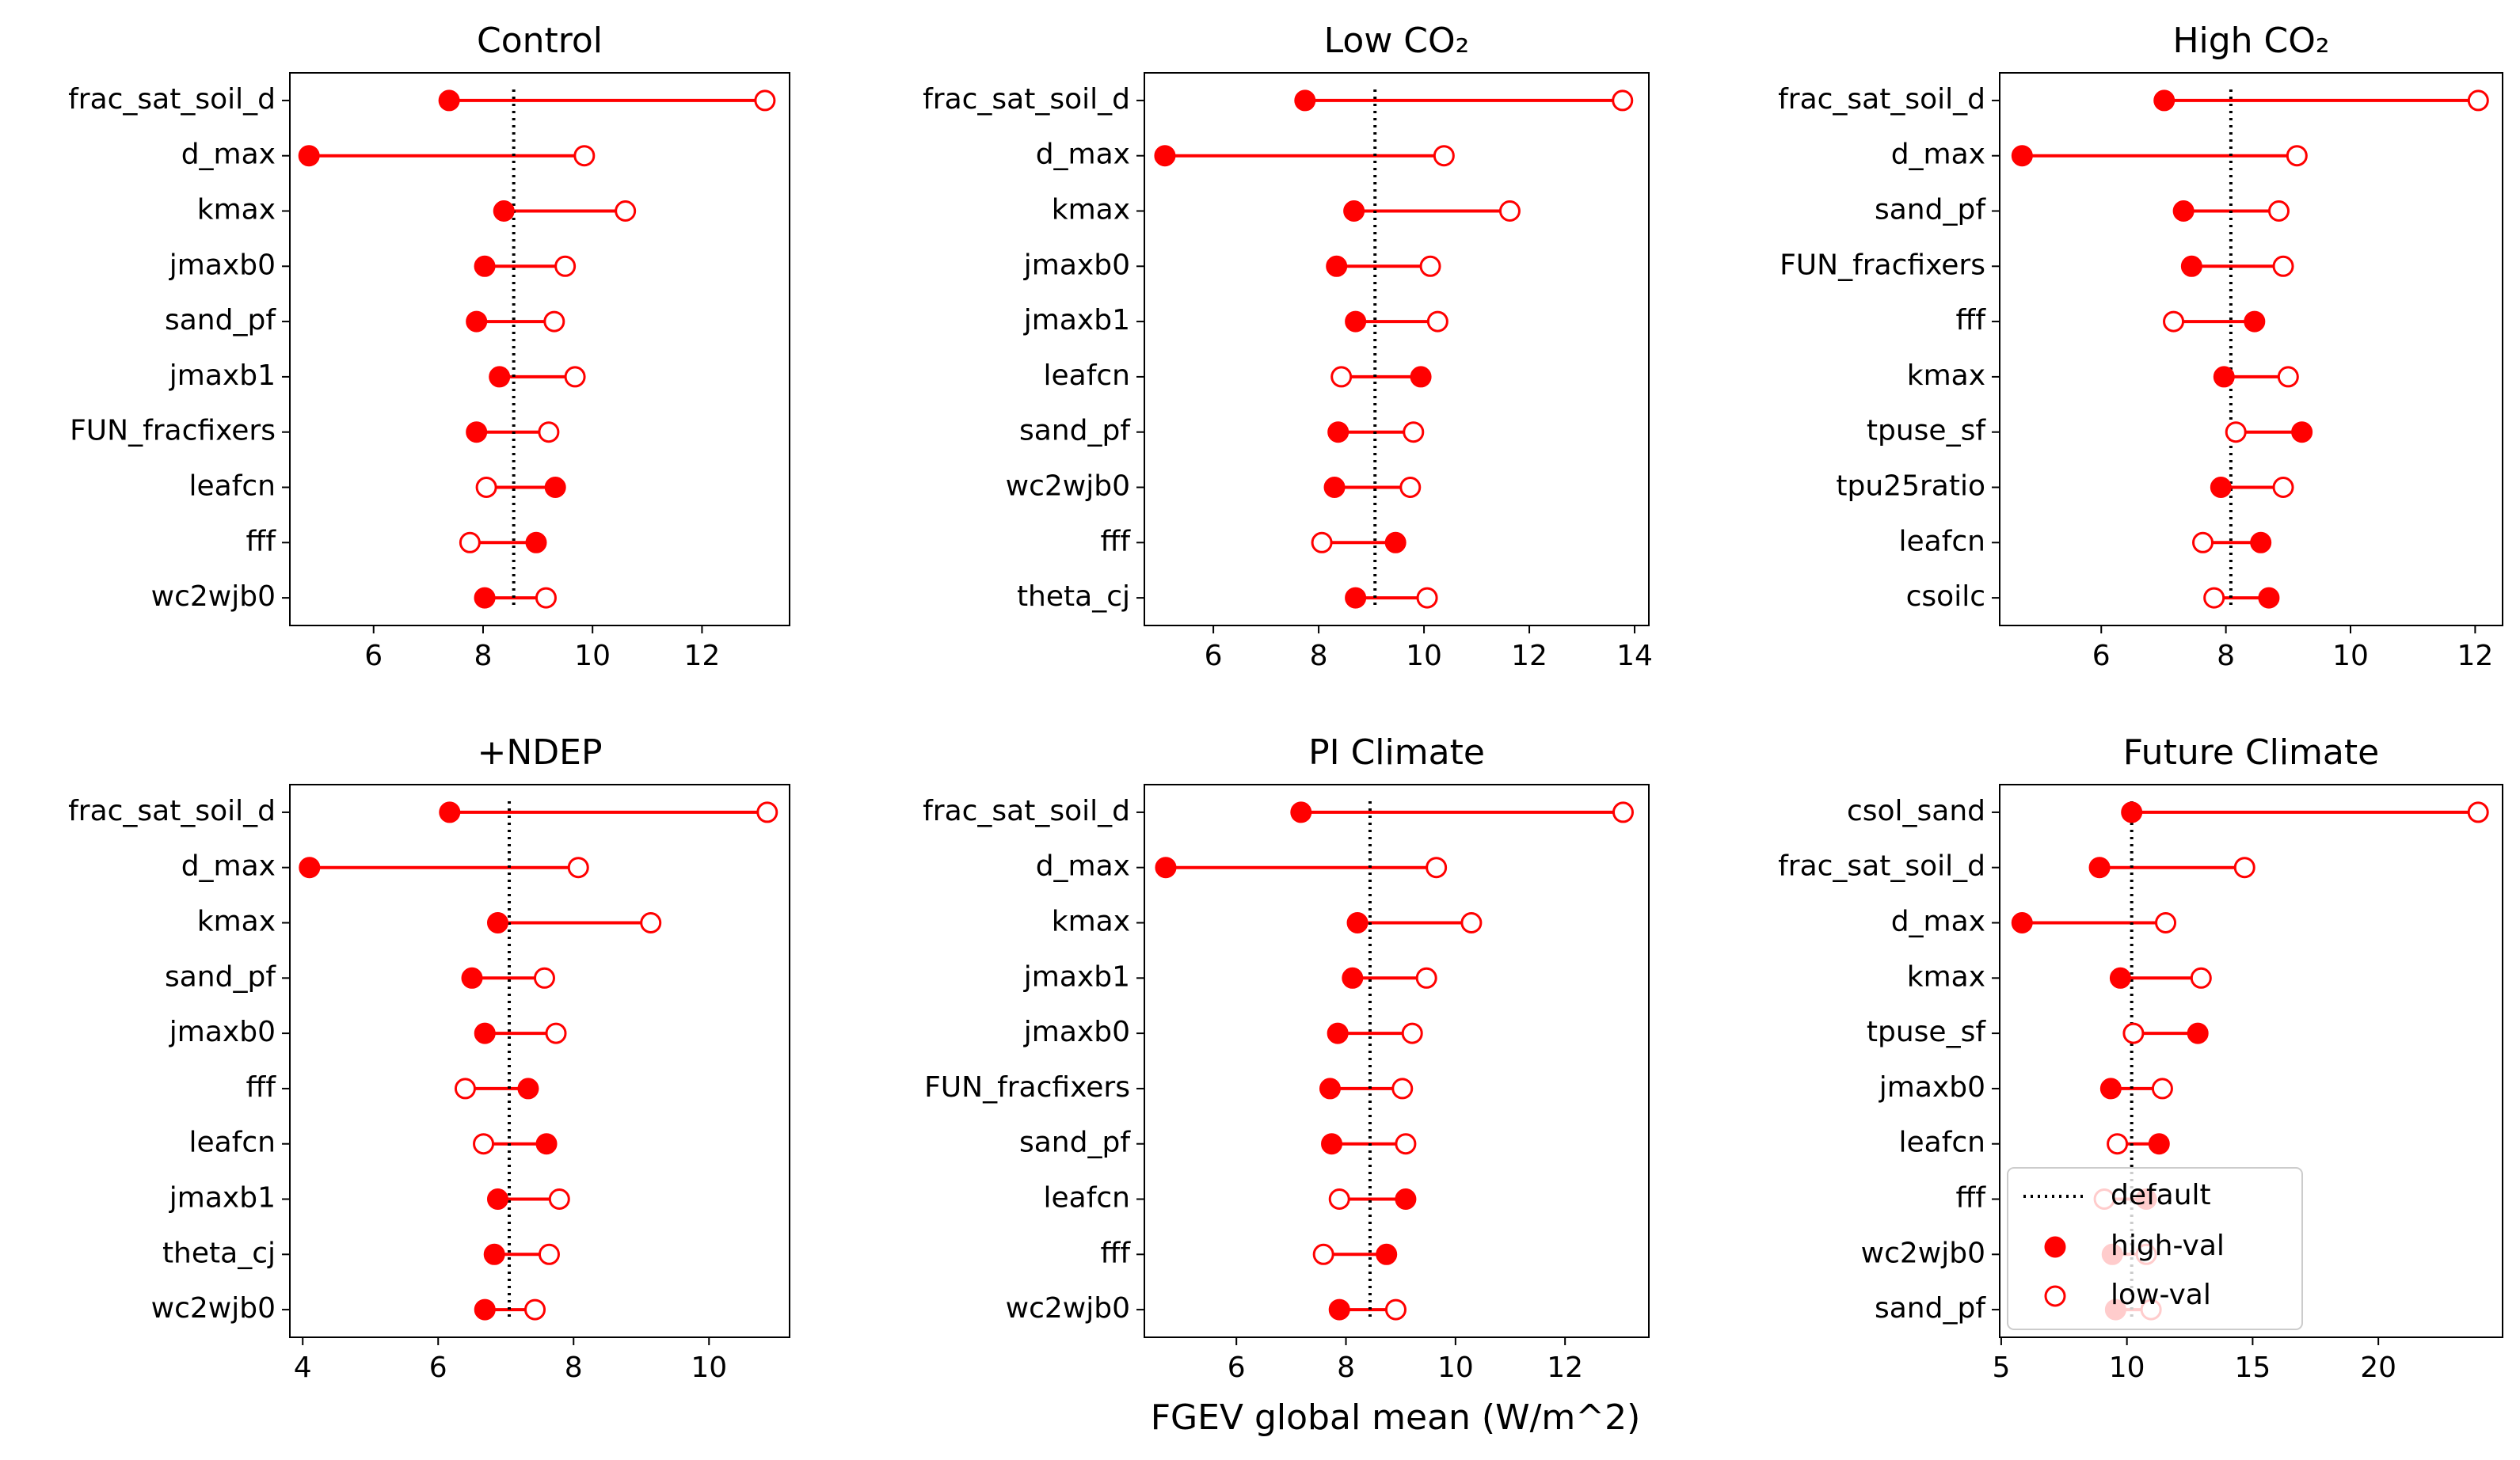 This screenshot has height=1460, width=2520. What do you see at coordinates (1945, 597) in the screenshot?
I see `y-tick-label: csoilc` at bounding box center [1945, 597].